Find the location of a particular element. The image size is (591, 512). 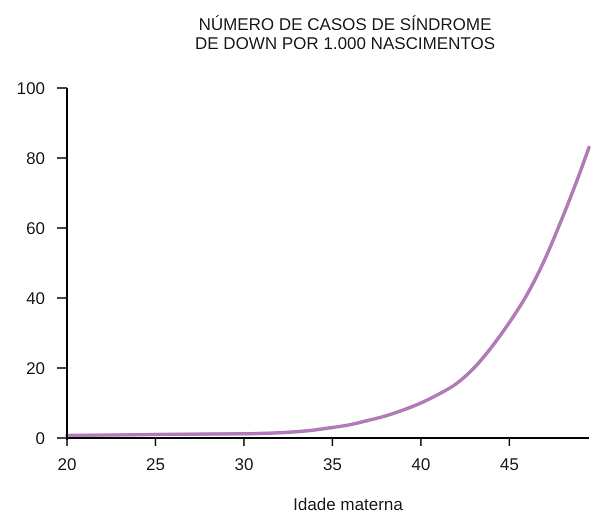

y-tick-label: 60 is located at coordinates (35, 228).